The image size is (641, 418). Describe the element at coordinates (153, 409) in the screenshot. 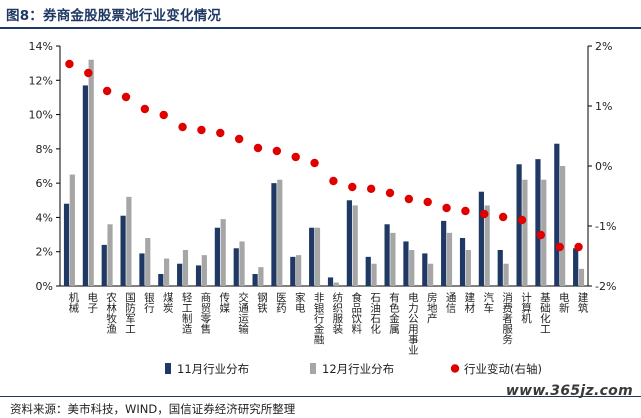

I see `source-note: 资料来源：美市科技，WIND，国信证券经济研究所整理` at that location.